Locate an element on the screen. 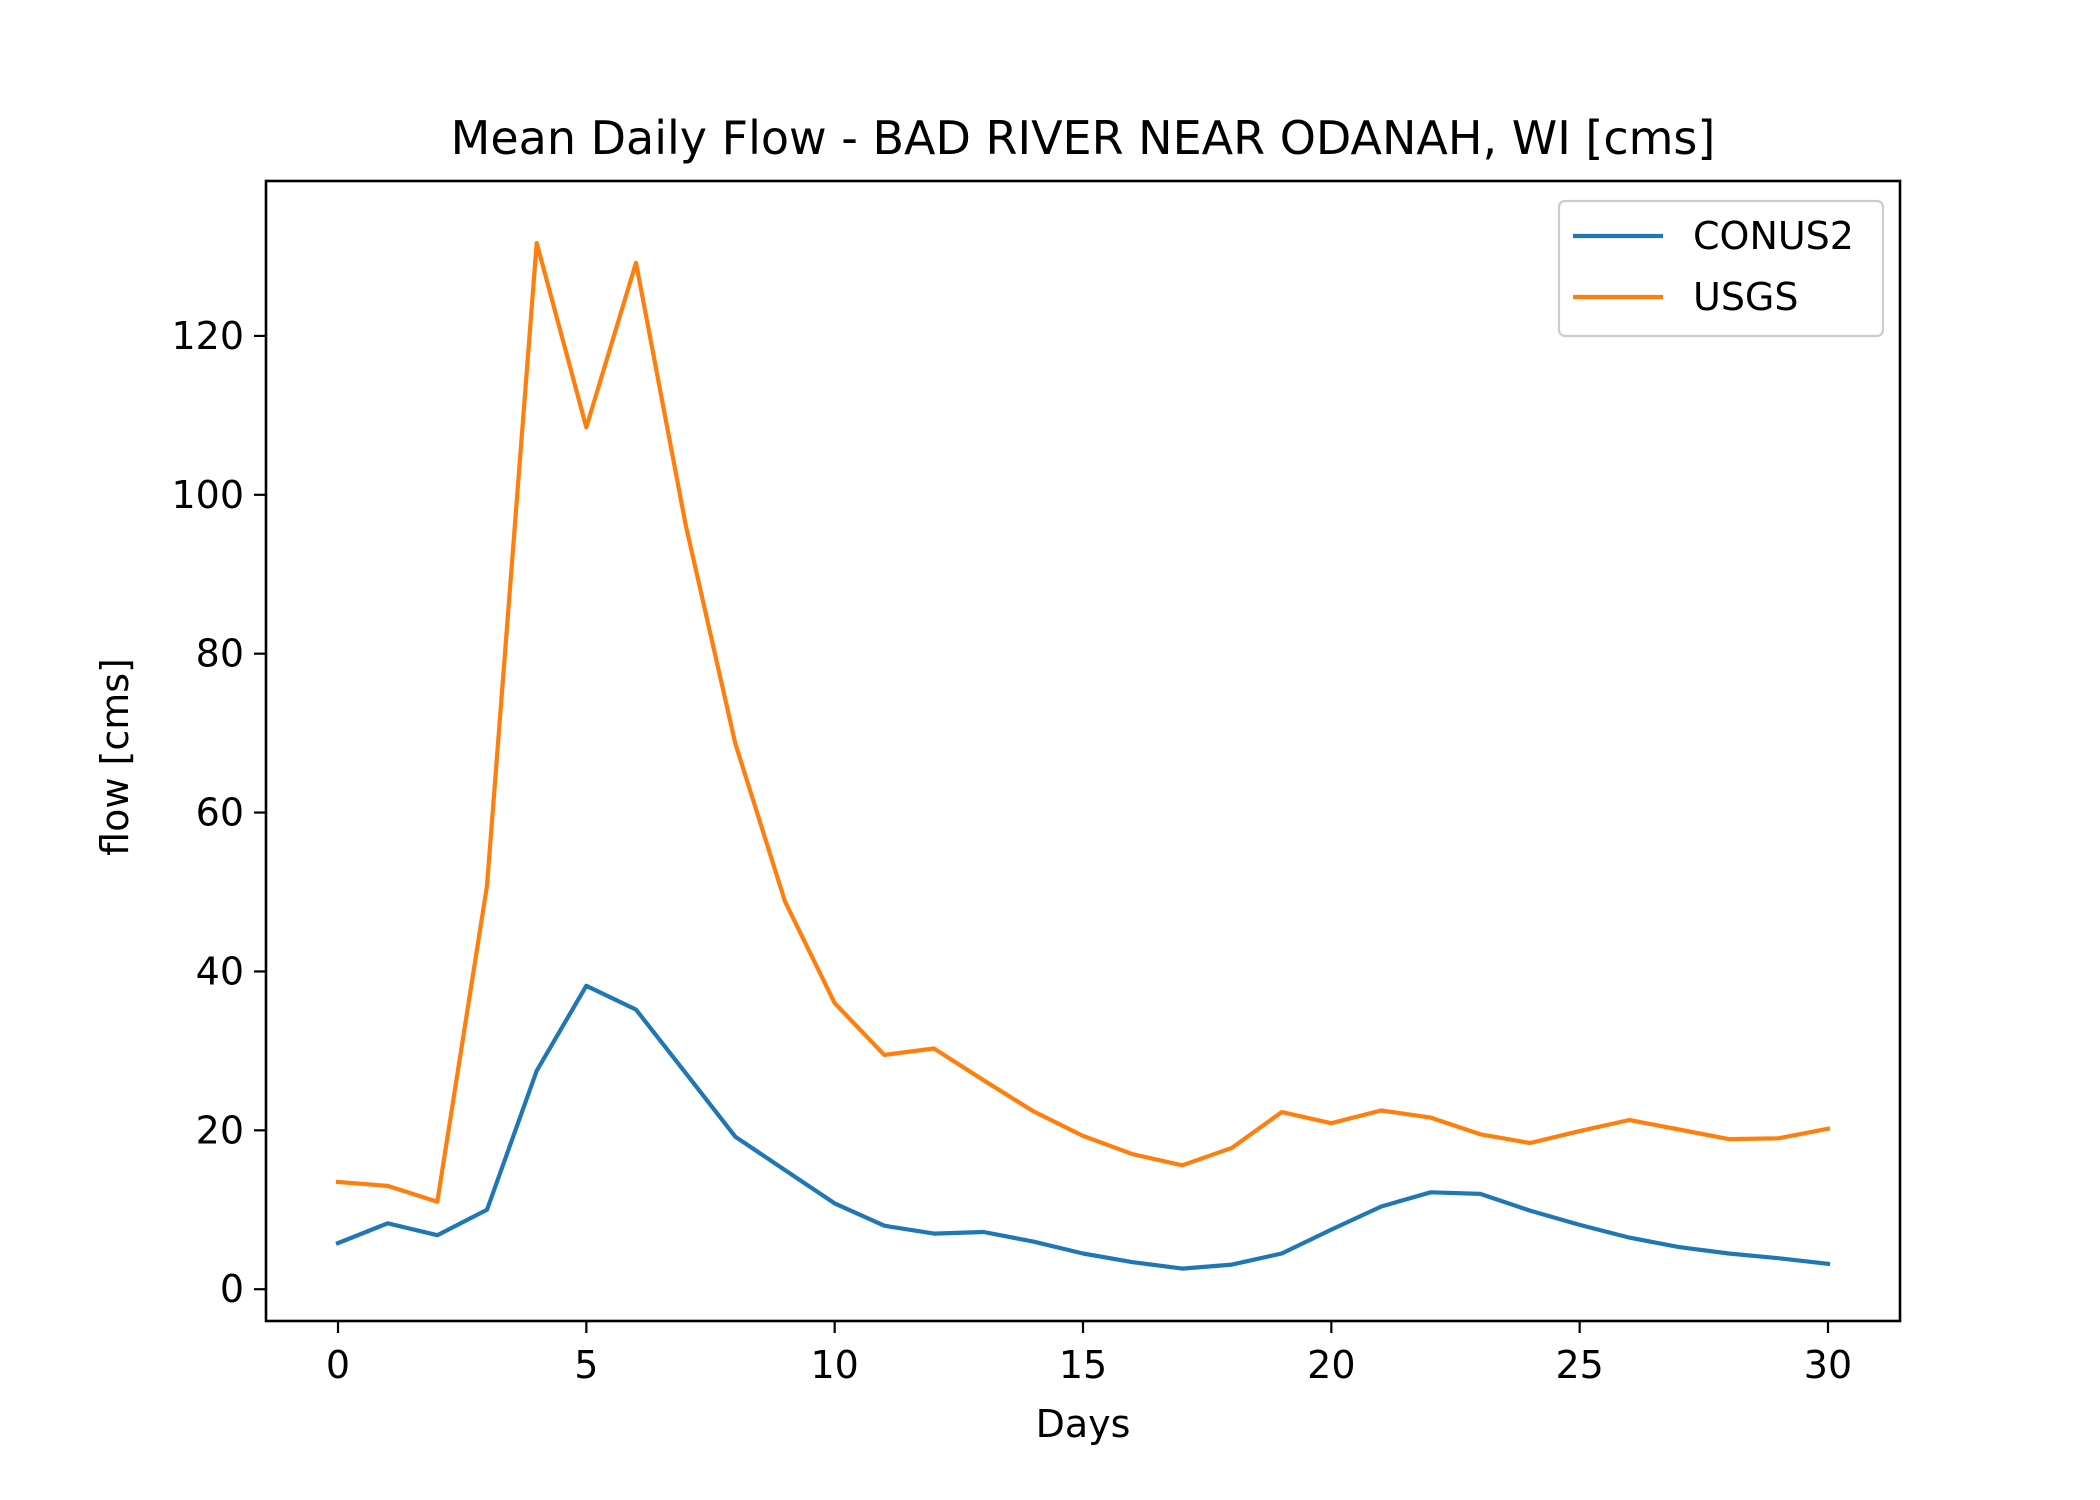  y-axis-label: flow [cms] is located at coordinates (115, 757).